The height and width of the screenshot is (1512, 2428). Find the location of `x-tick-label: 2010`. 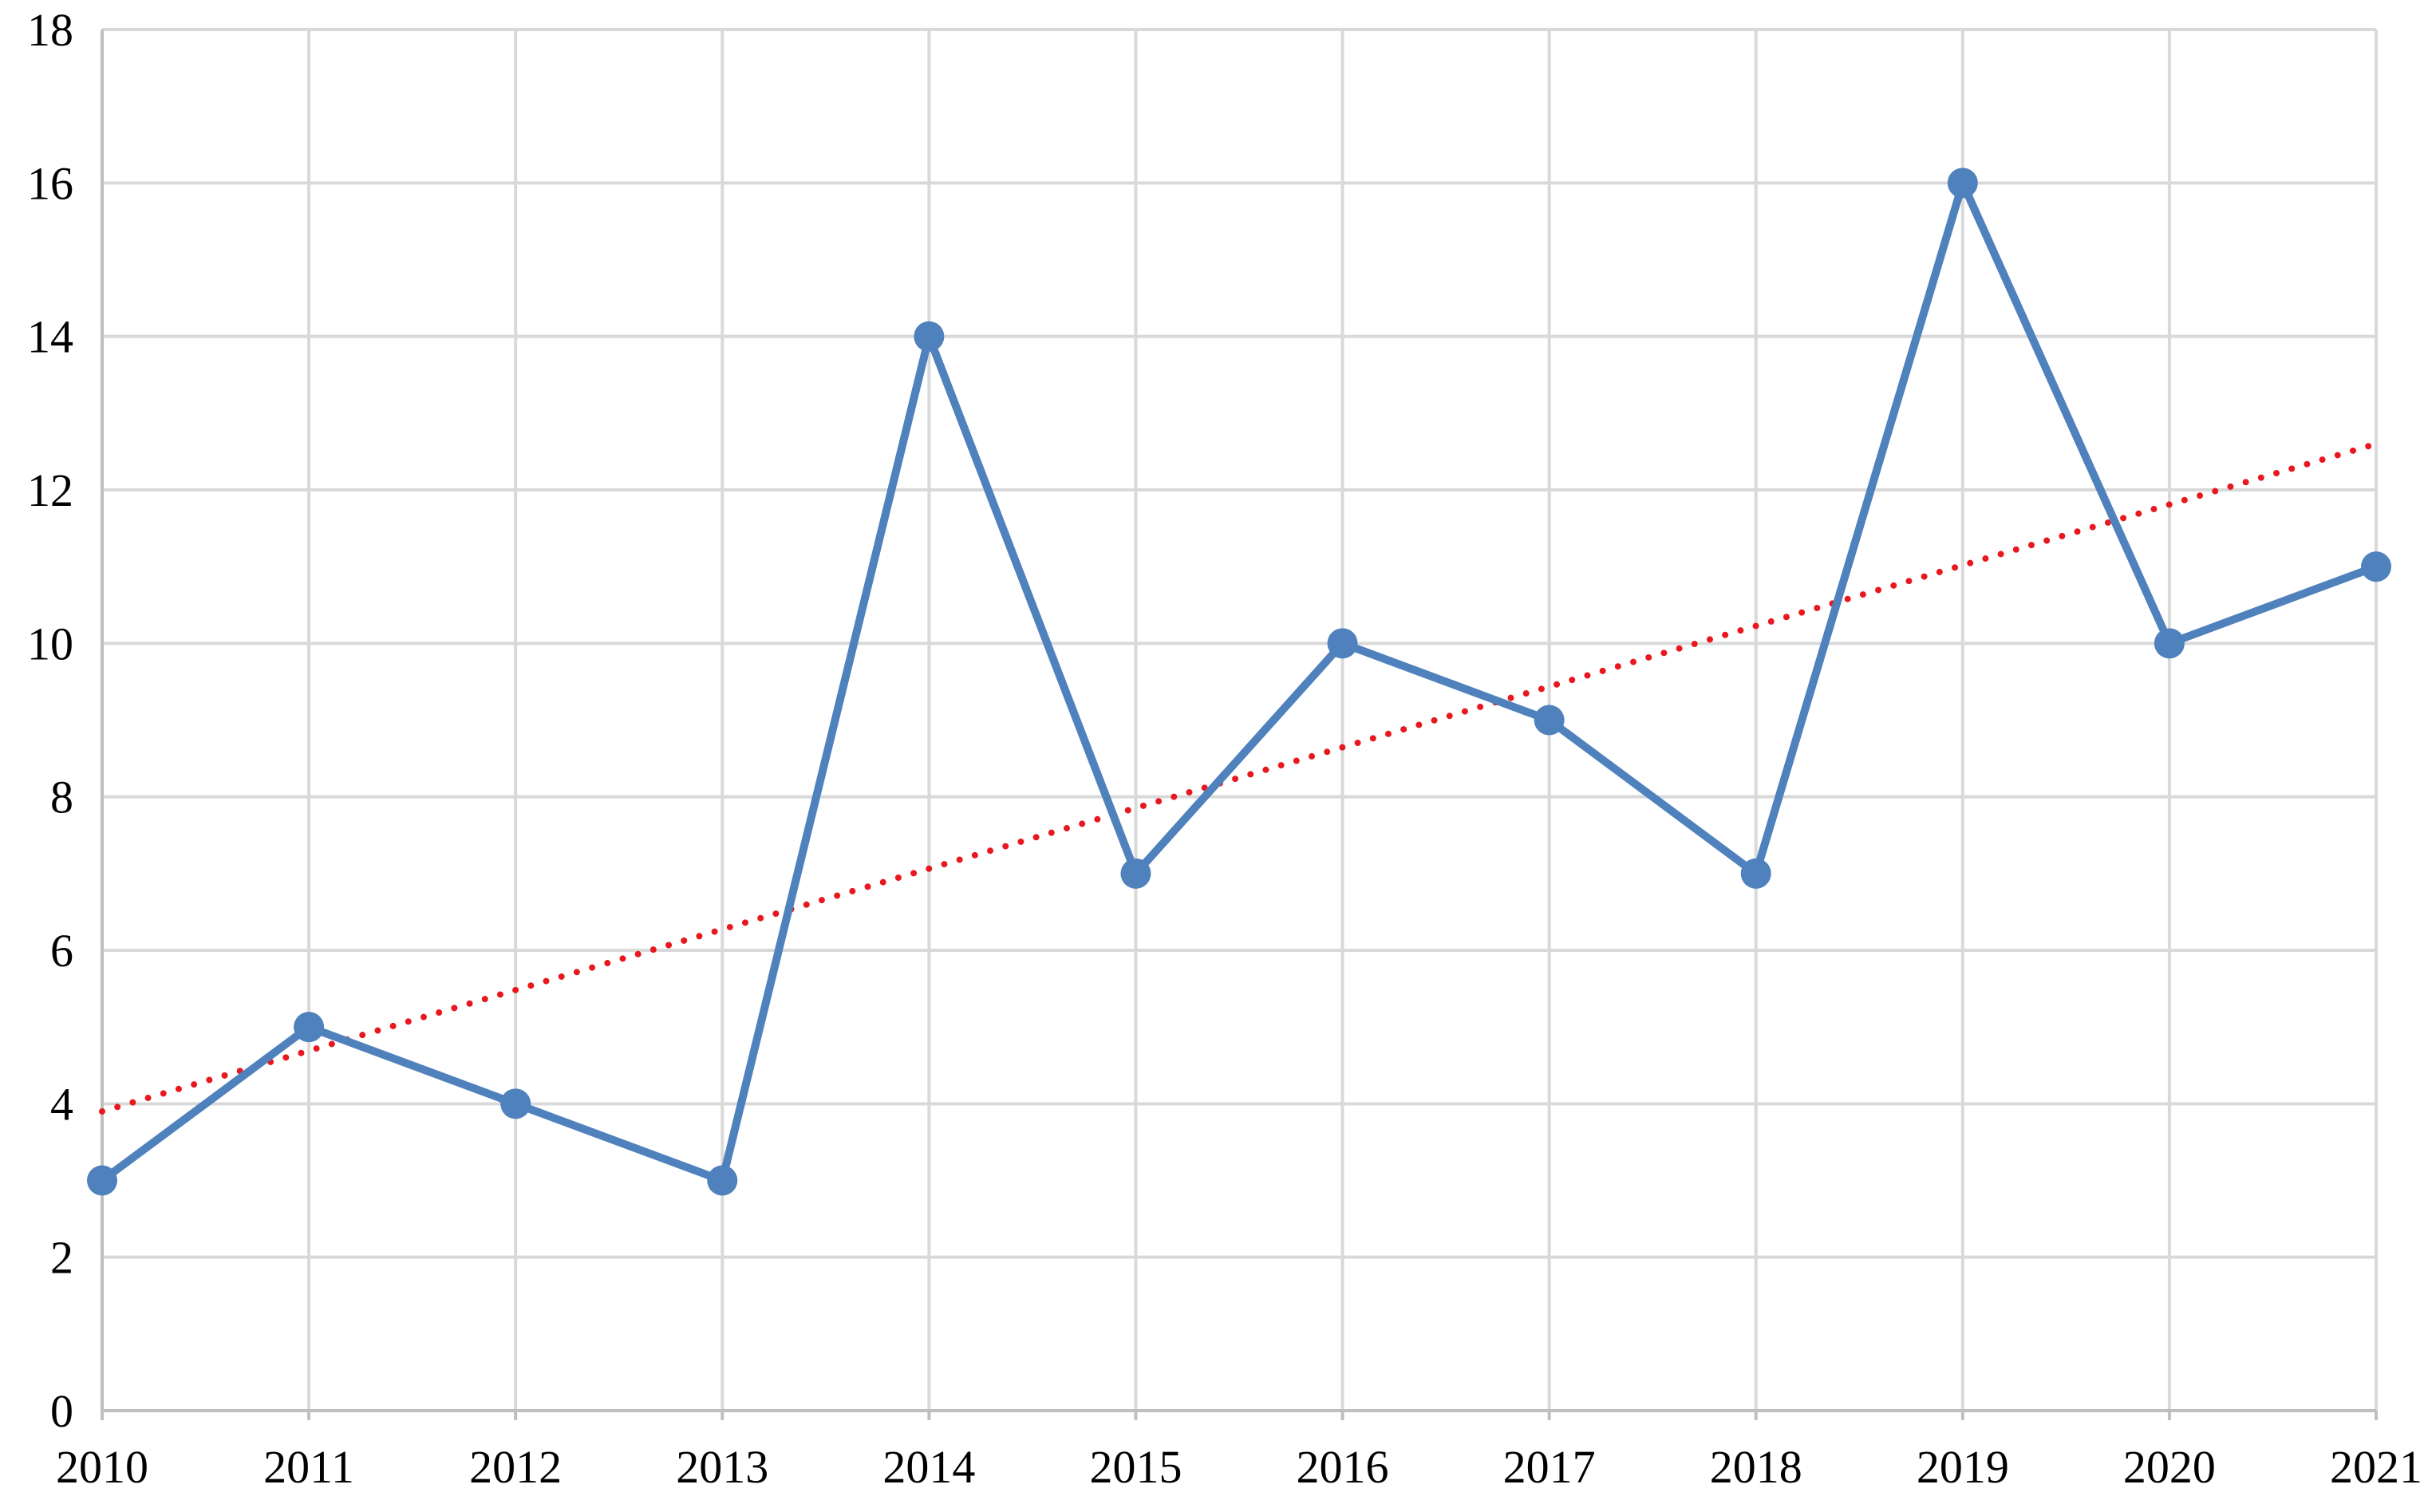

x-tick-label: 2010 is located at coordinates (102, 1467).